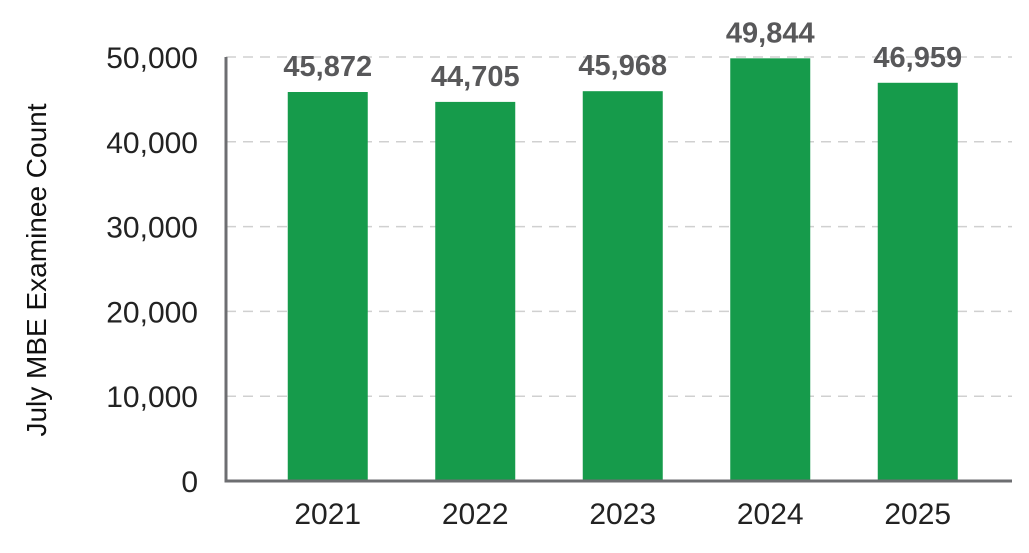 The width and height of the screenshot is (1029, 553). I want to click on data-label-2025: 46,959, so click(917, 58).